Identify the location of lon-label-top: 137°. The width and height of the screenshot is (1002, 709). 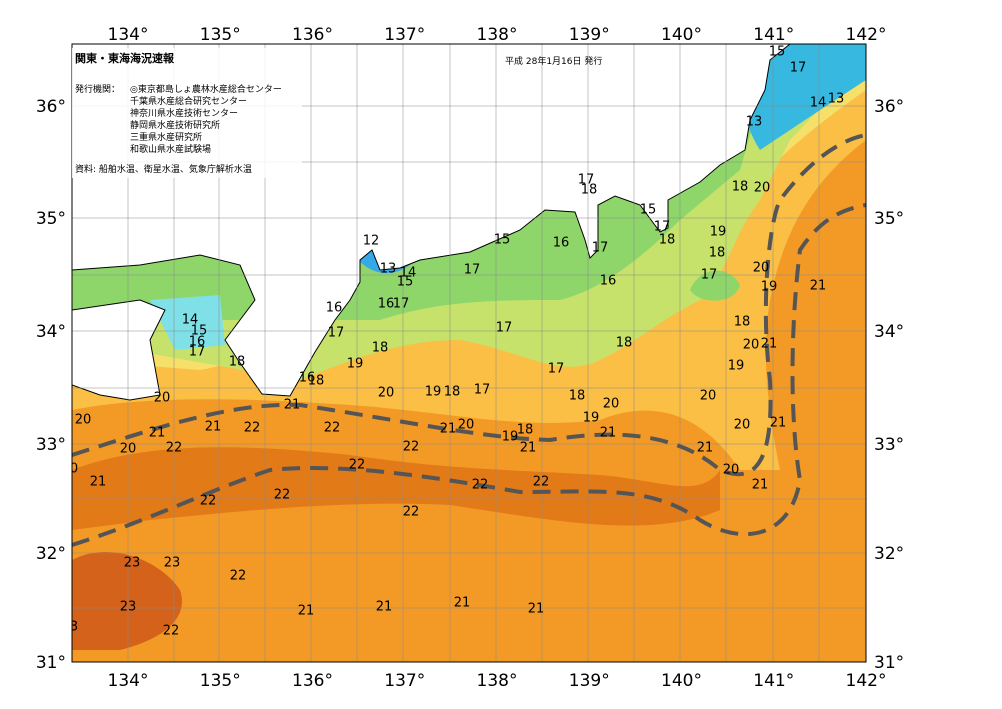
(404, 35).